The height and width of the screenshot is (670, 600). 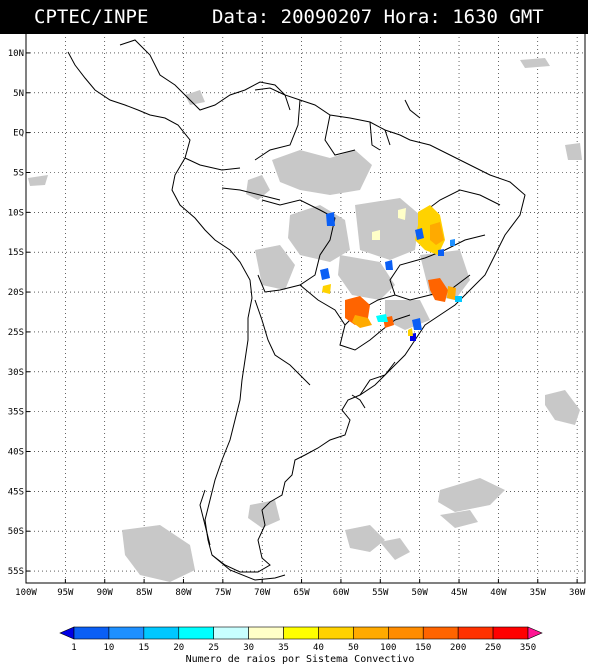 I want to click on title-bar: CPTEC/INPE Data: 20090207 Hora: 1630 GMT, so click(x=294, y=17).